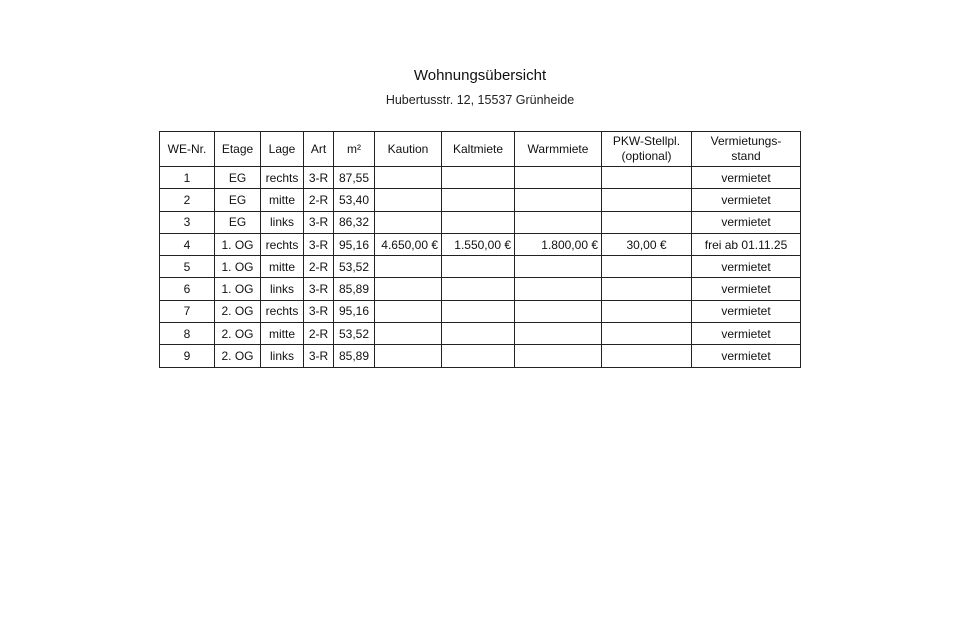 This screenshot has height=628, width=960. I want to click on cell-m2: 87,55, so click(354, 177).